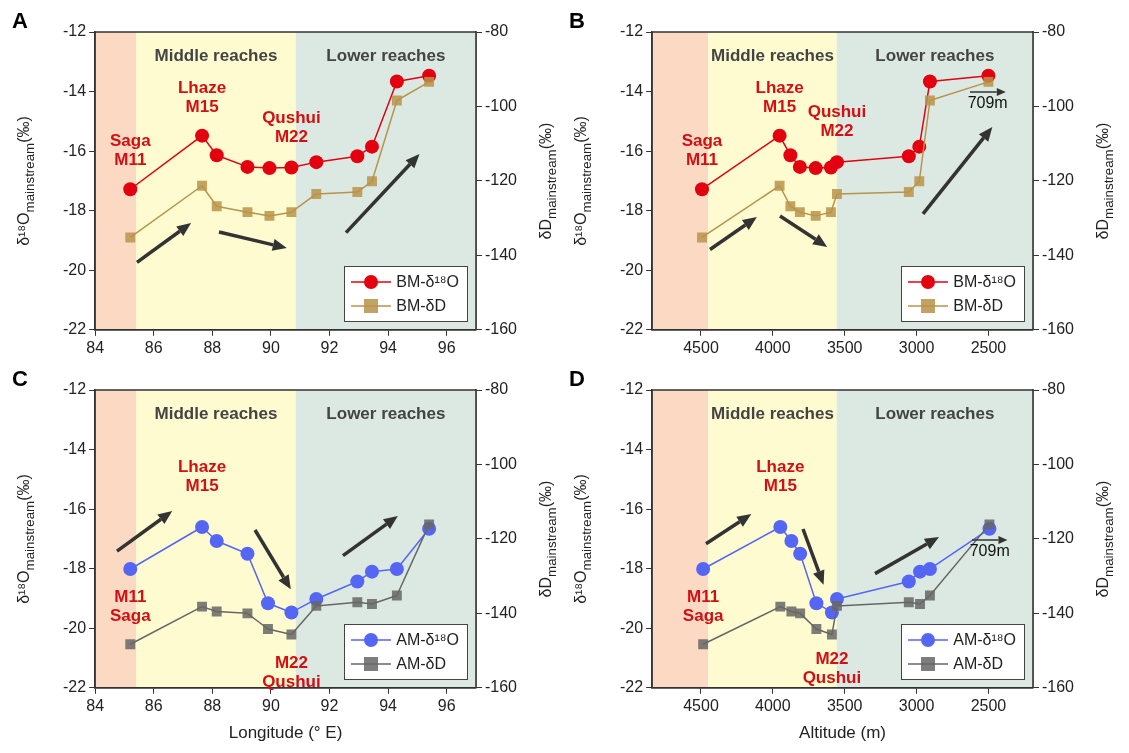 This screenshot has width=1129, height=753. I want to click on x-tick-label: 92, so click(329, 347).